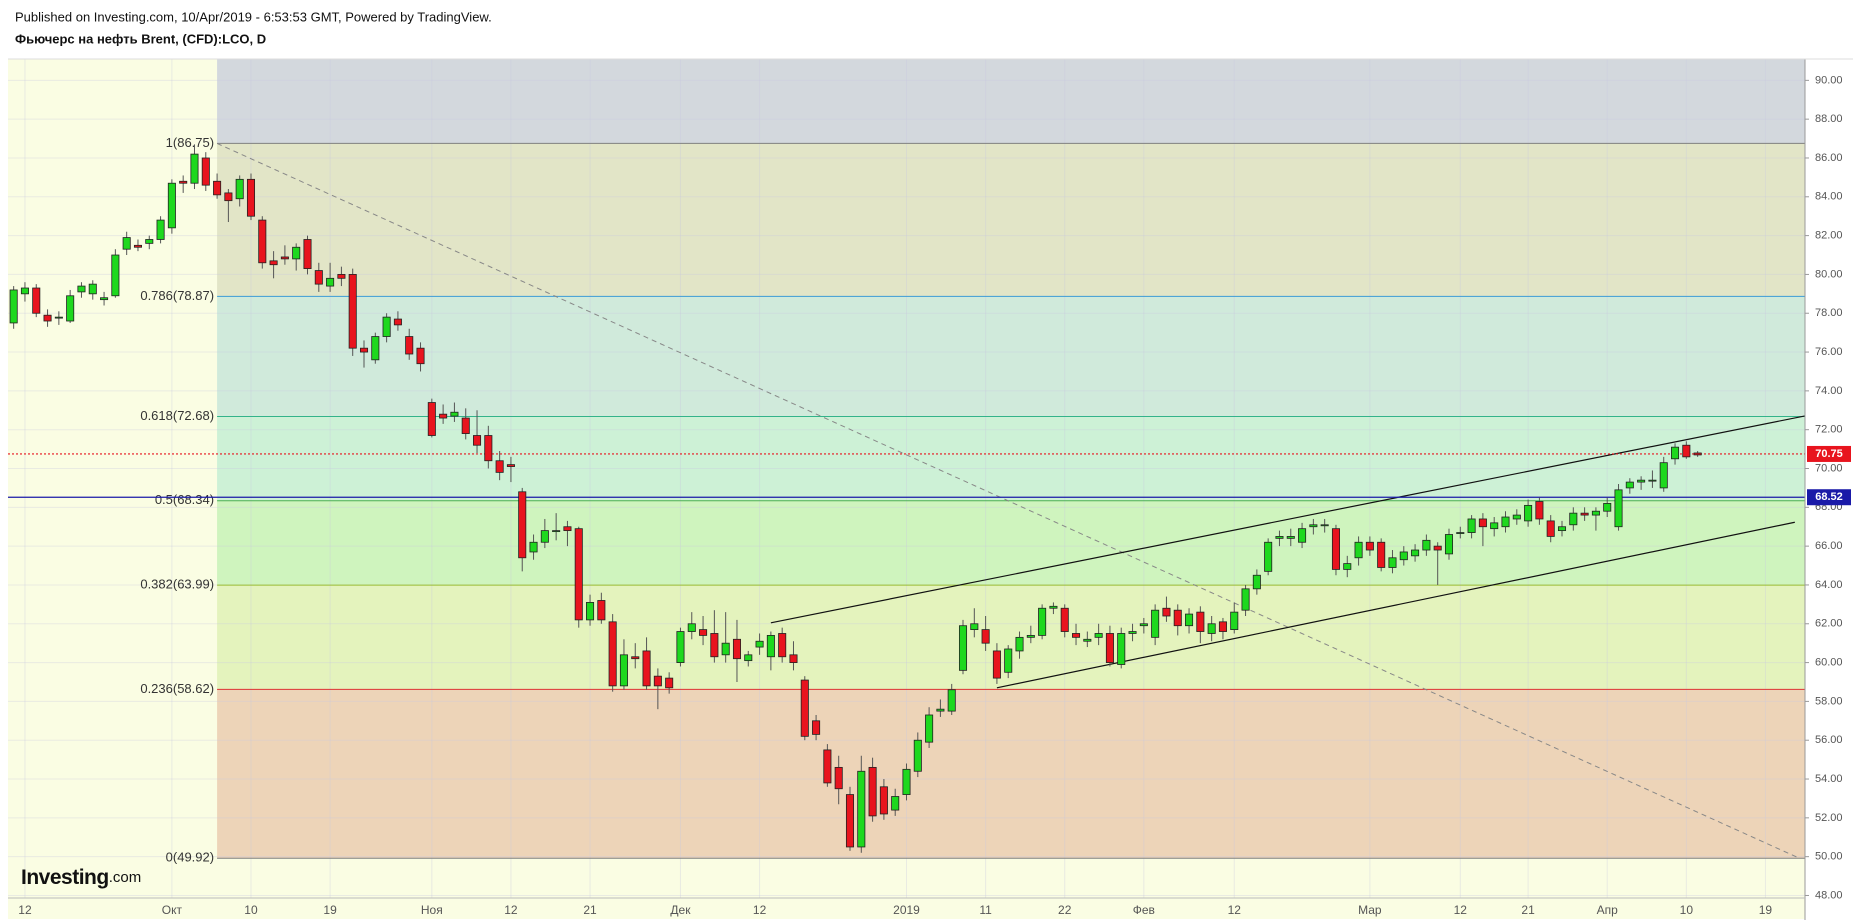 Image resolution: width=1853 pixels, height=924 pixels. Describe the element at coordinates (680, 910) in the screenshot. I see `x-tick-label: Дек` at that location.